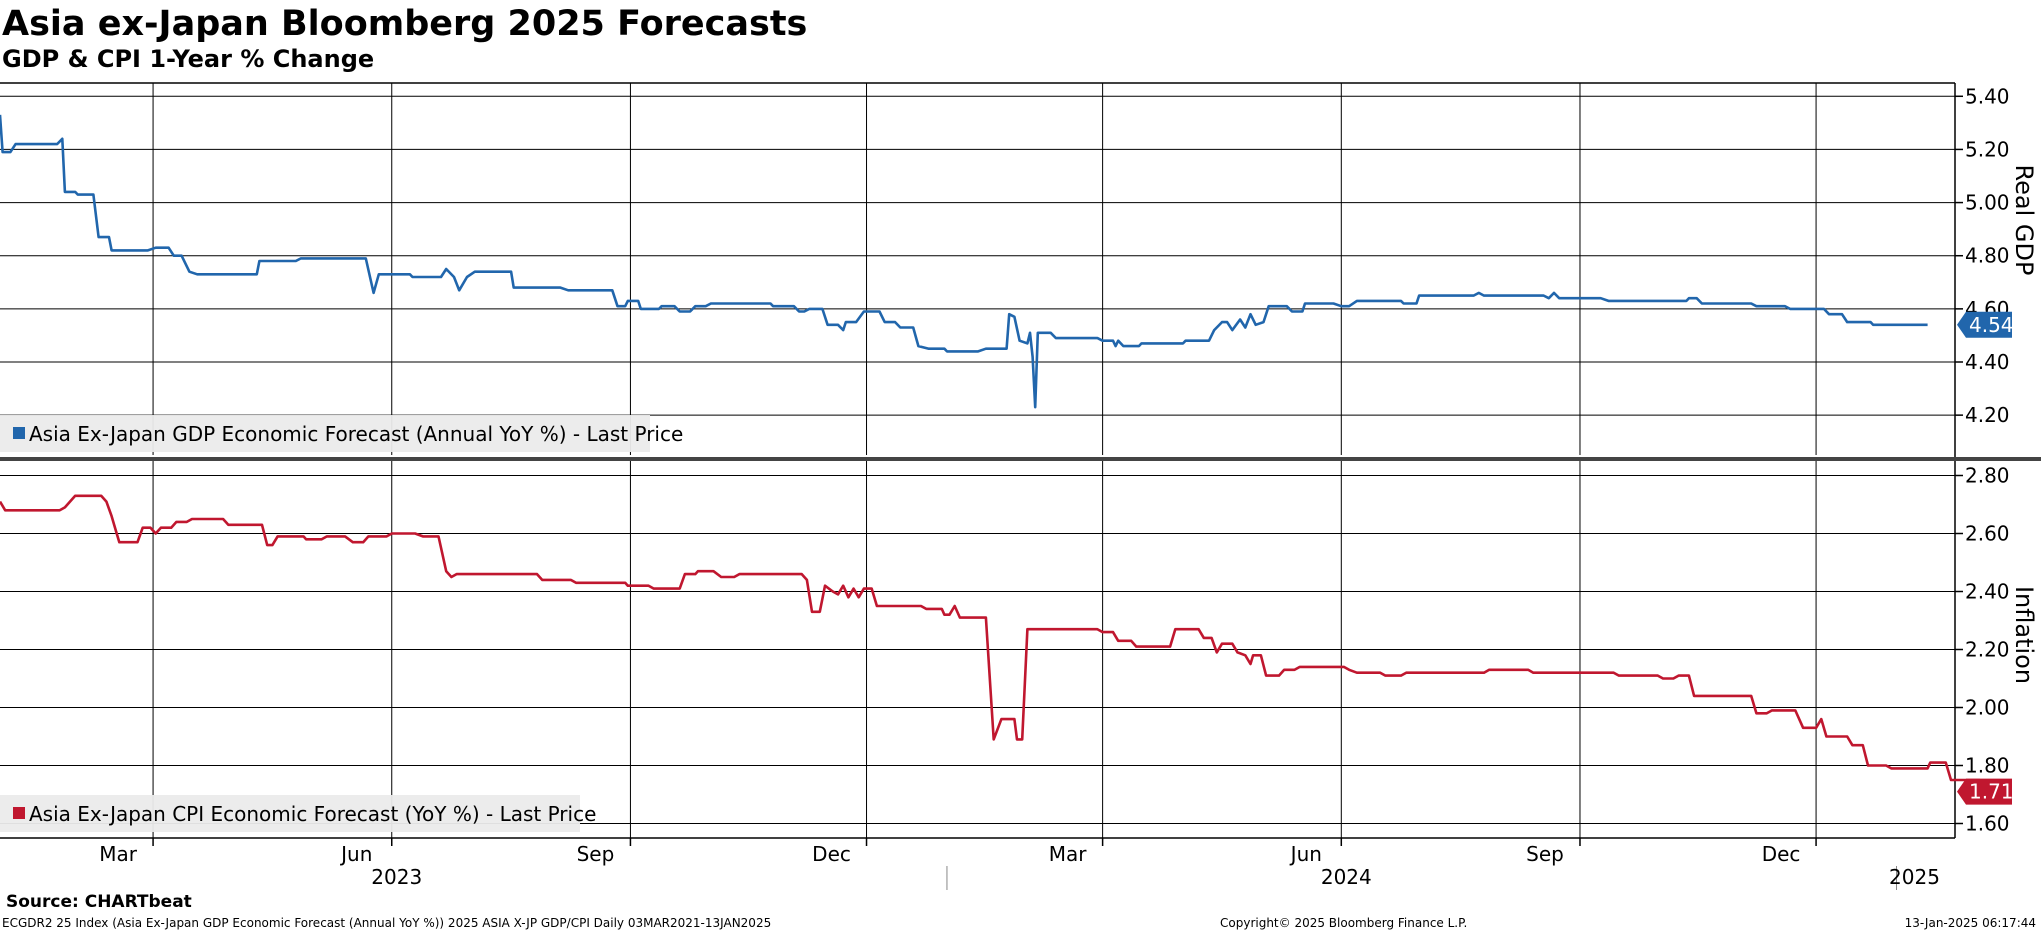 The height and width of the screenshot is (932, 2041). What do you see at coordinates (1987, 650) in the screenshot?
I see `cpi-ytick-label: 2.20` at bounding box center [1987, 650].